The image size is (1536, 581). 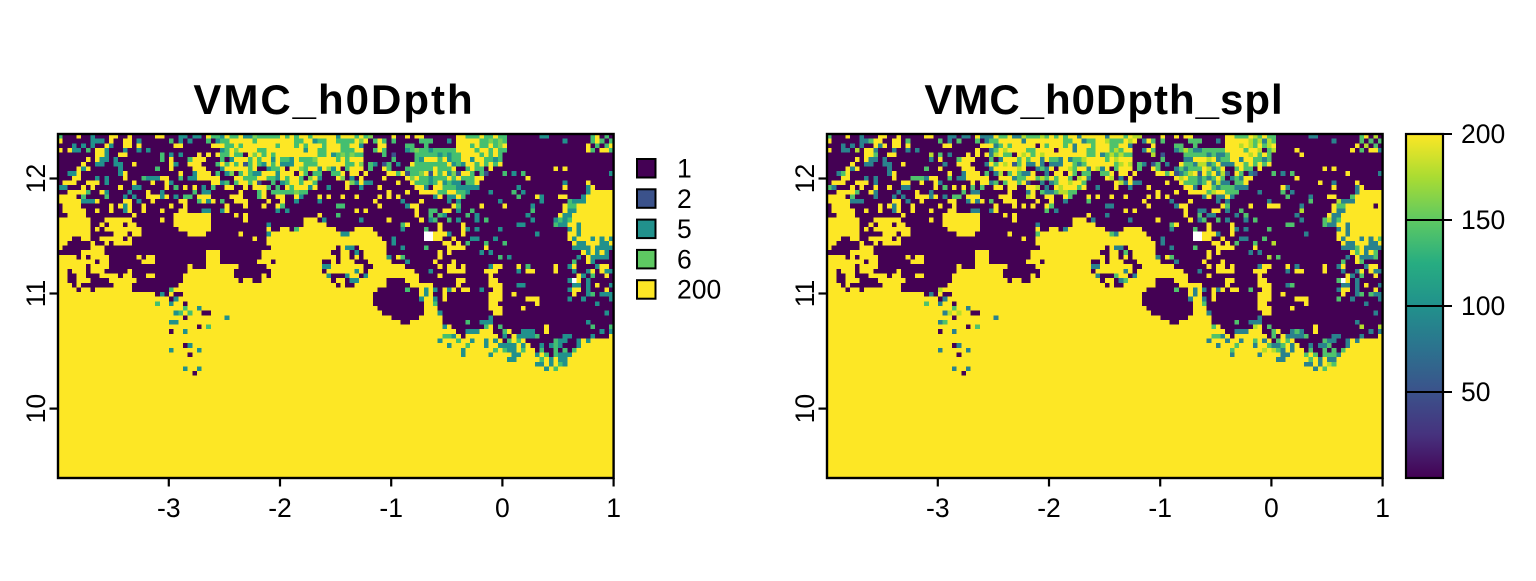 I want to click on svg-text: 50, so click(x=1475, y=392).